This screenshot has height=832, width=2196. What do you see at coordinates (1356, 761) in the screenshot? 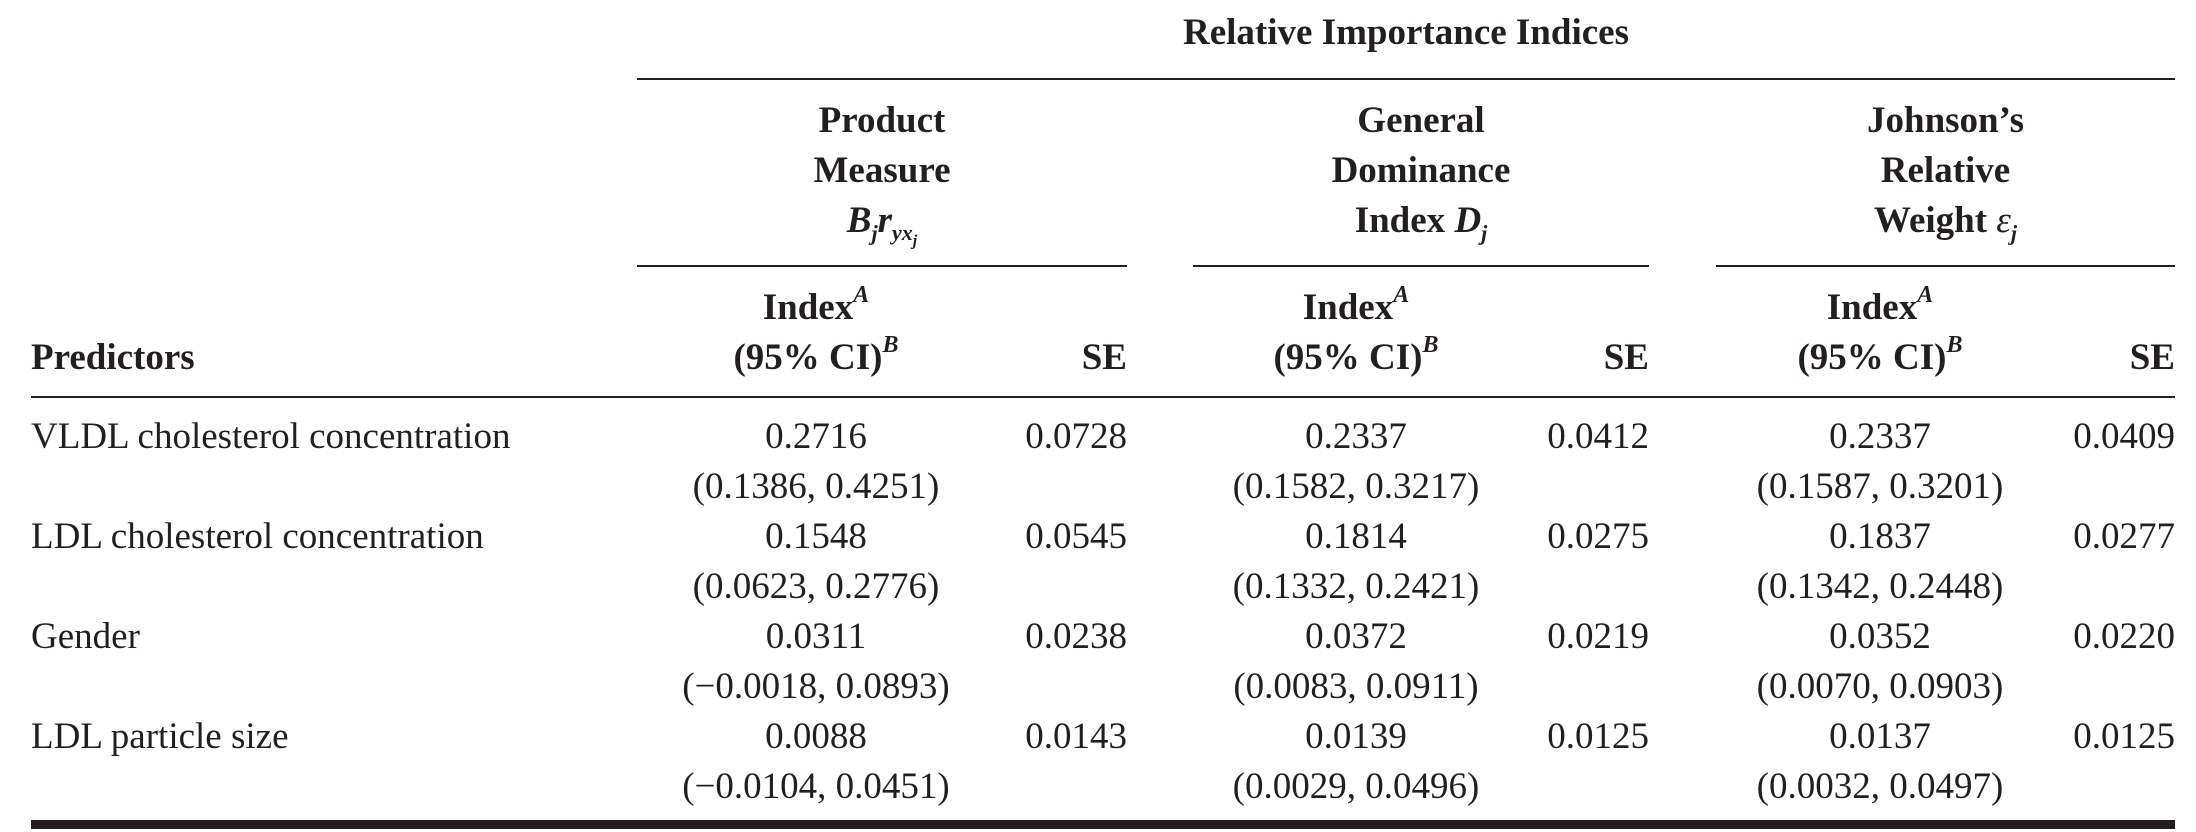
I see `index-cell: 0.0139 (0.0029, 0.0496)` at bounding box center [1356, 761].